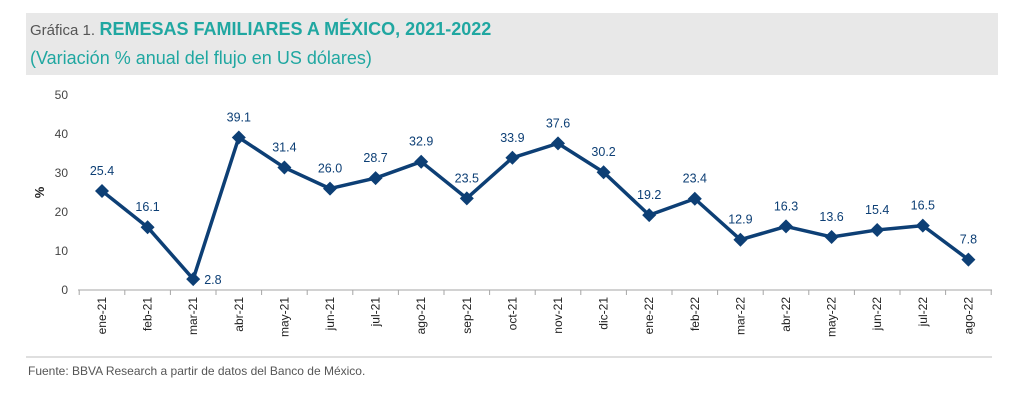 The image size is (1024, 418). I want to click on x-tick-label: abr-21, so click(239, 314).